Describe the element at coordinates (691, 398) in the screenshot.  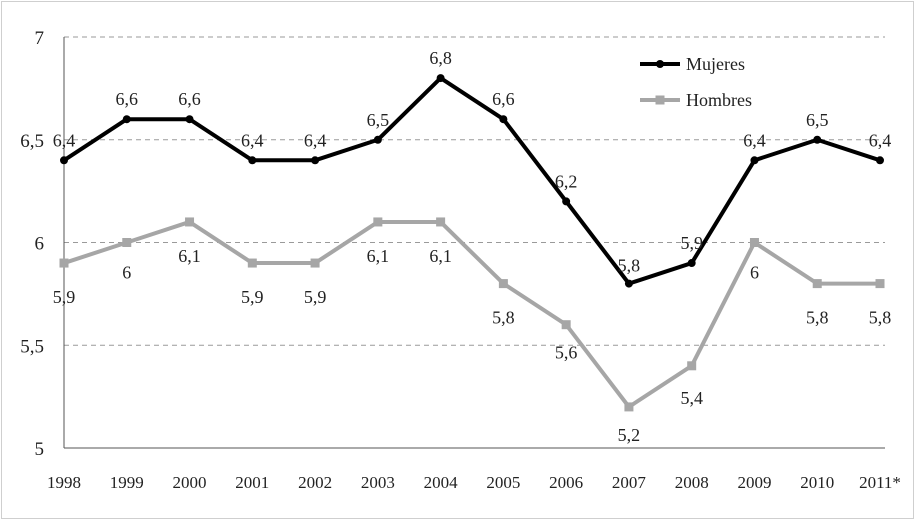
I see `data-label-hombres: 5,4` at that location.